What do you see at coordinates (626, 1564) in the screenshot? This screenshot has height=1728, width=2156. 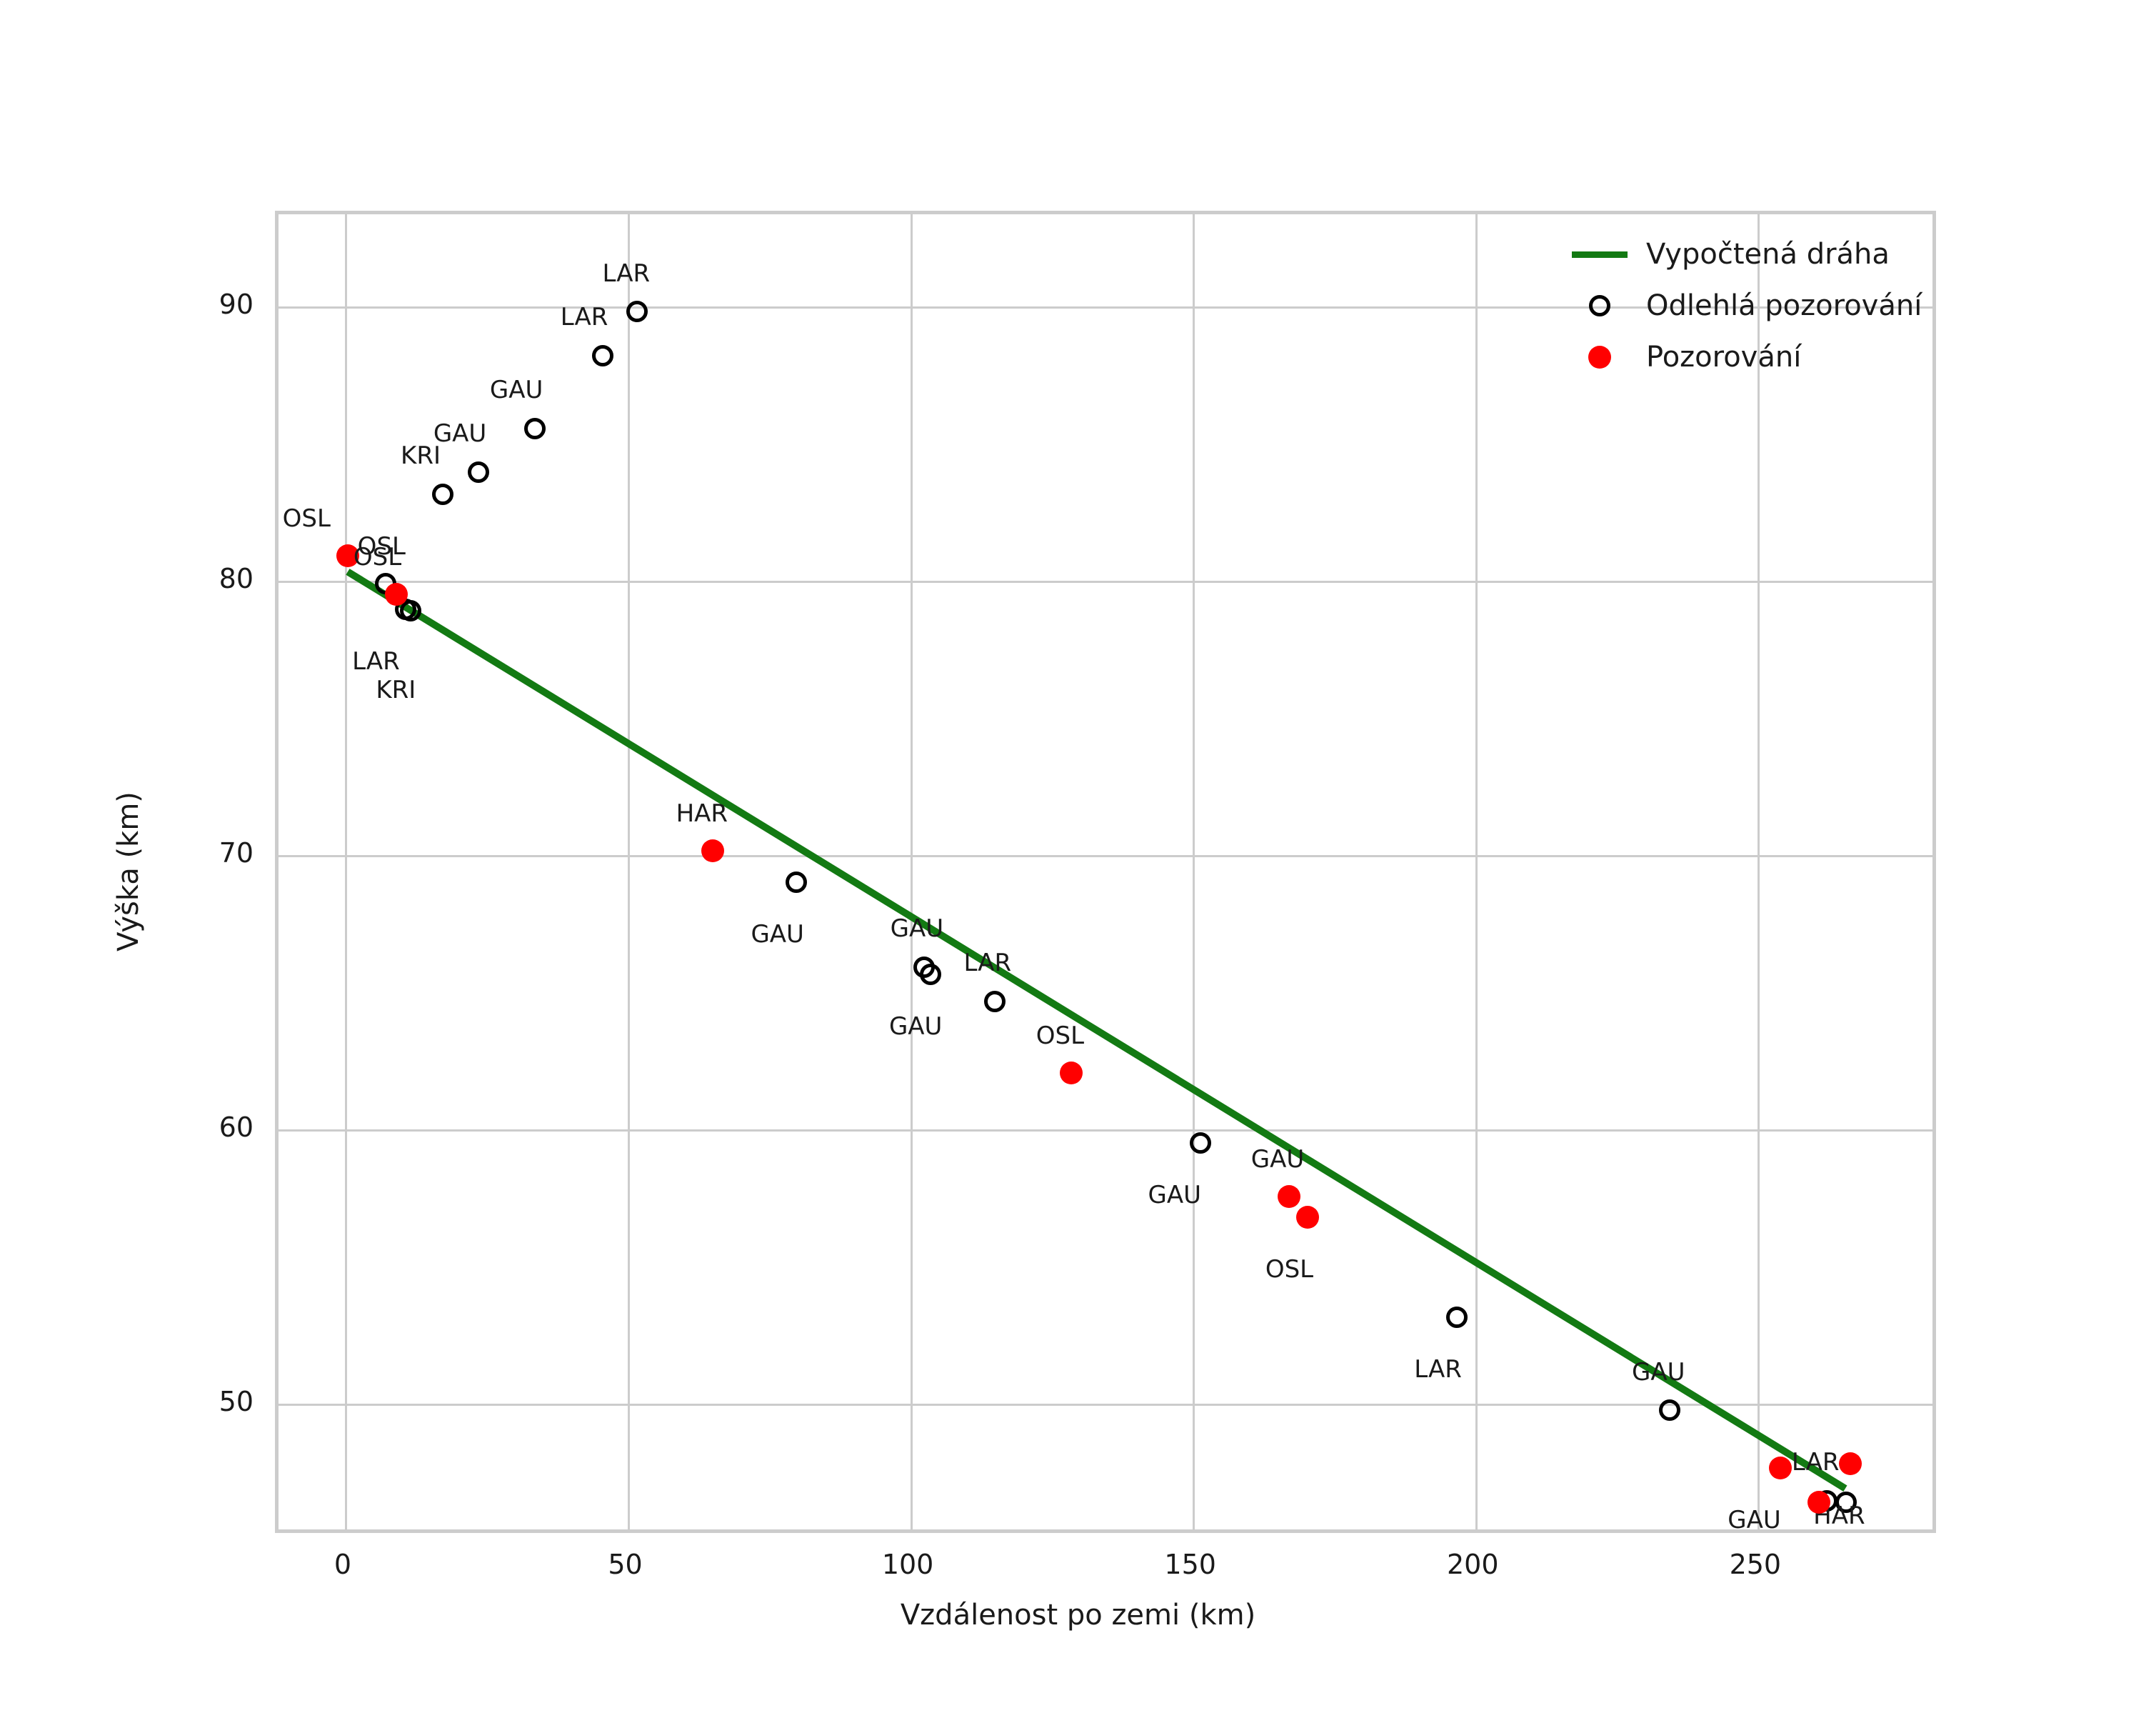 I see `x-tick-label: 50` at bounding box center [626, 1564].